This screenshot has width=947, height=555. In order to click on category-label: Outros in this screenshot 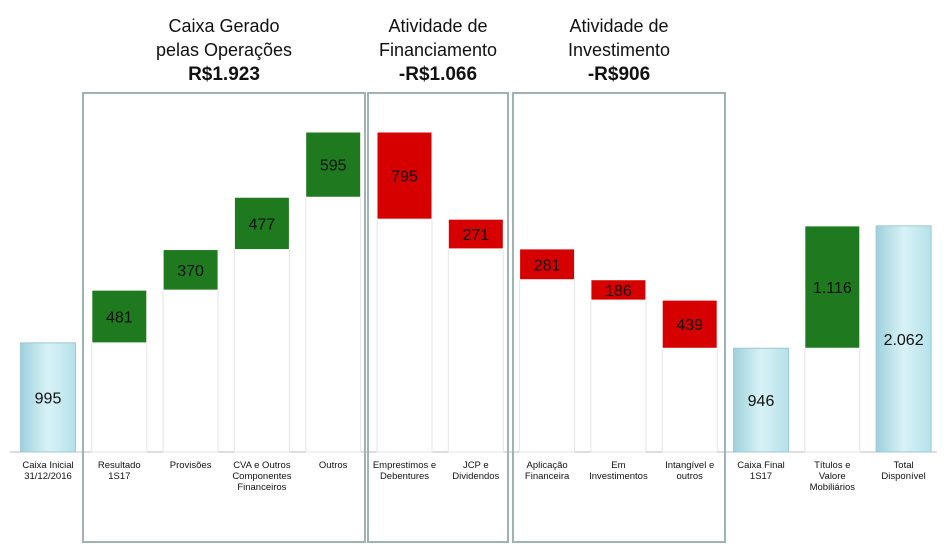, I will do `click(333, 465)`.